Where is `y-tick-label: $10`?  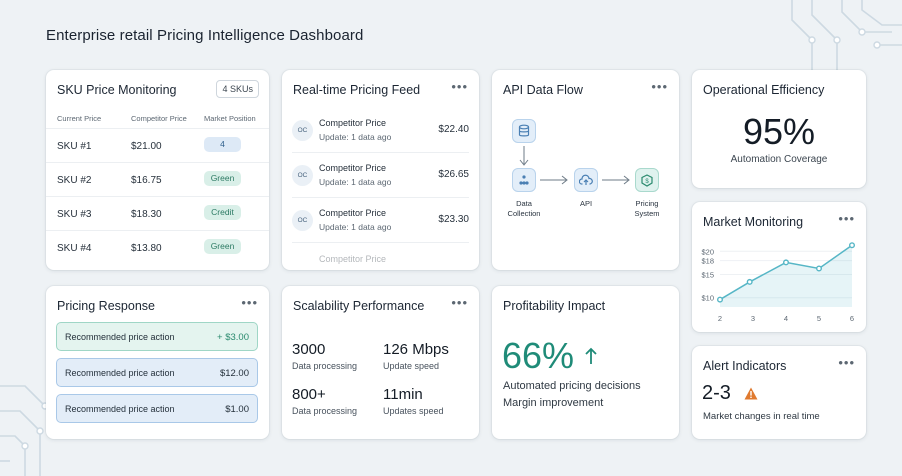
y-tick-label: $10 is located at coordinates (707, 298).